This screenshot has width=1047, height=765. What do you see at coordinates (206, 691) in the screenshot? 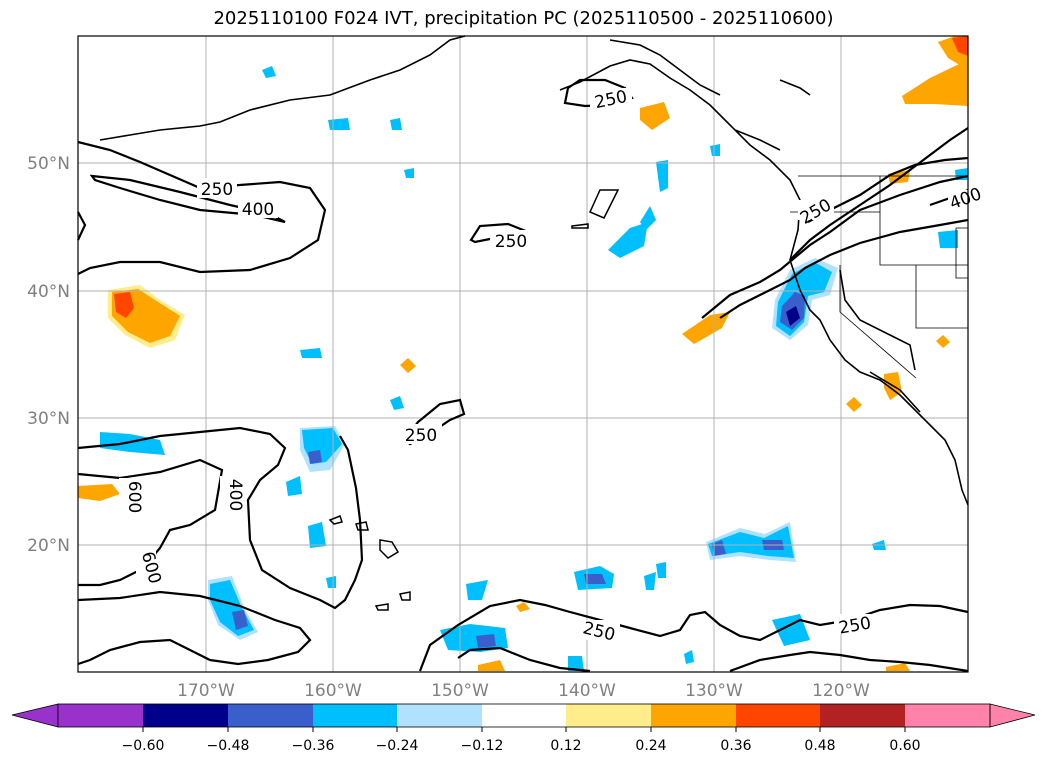
I see `lon-tick-label: 170°W` at bounding box center [206, 691].